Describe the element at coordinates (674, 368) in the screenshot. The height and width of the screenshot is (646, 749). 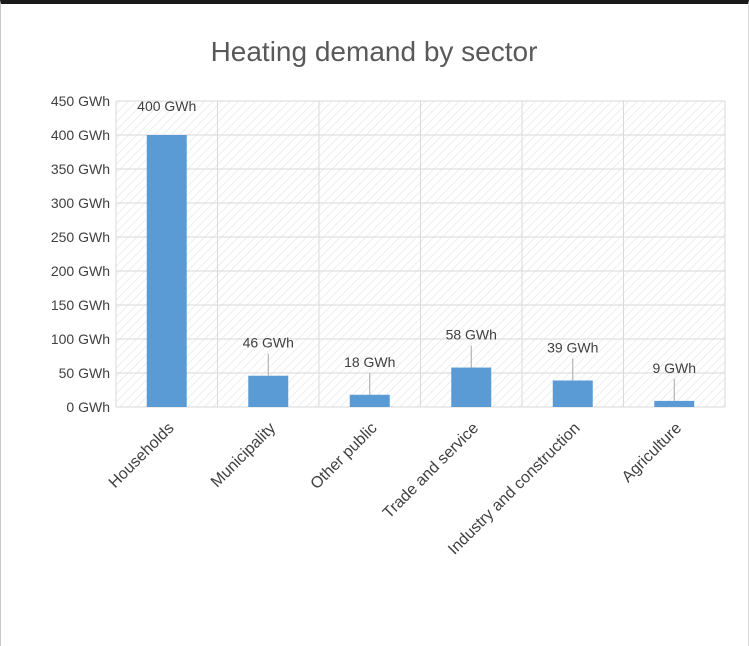
I see `data-label: 9 GWh` at that location.